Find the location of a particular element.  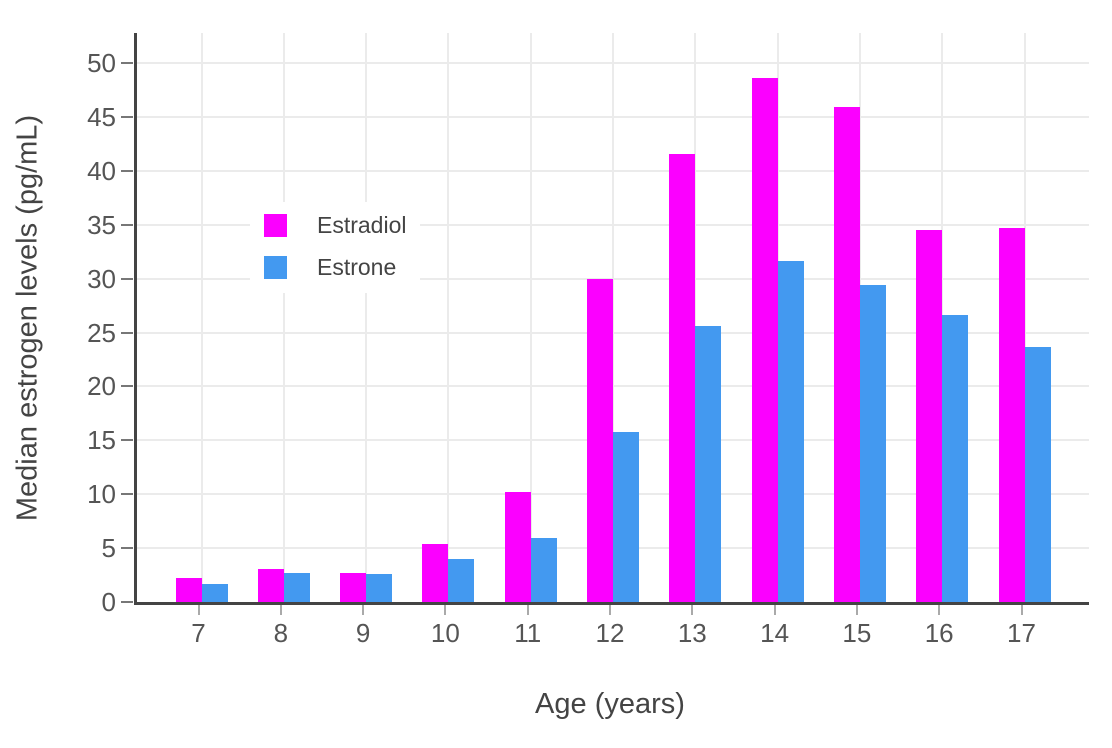

y-tick-label: 40 is located at coordinates (101, 170).